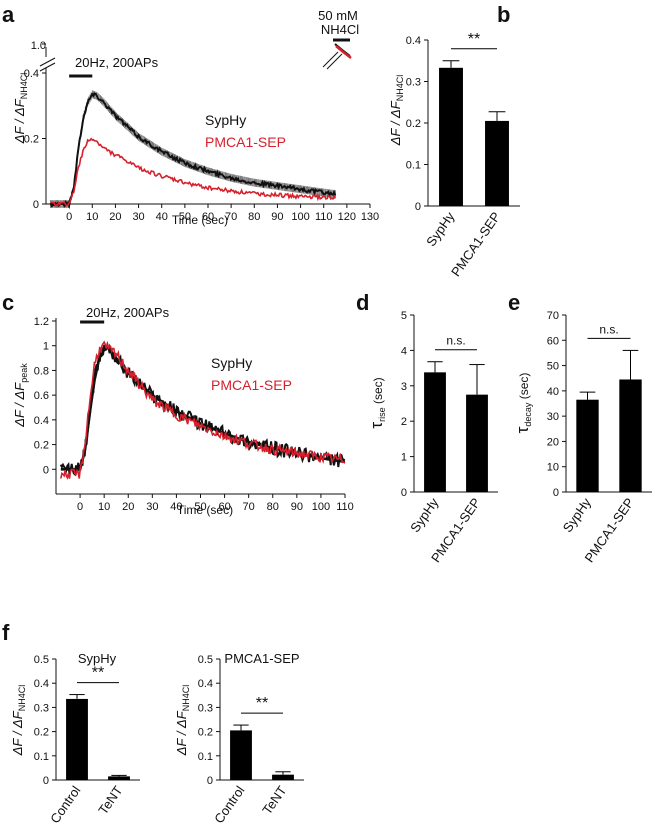 The width and height of the screenshot is (659, 827). Describe the element at coordinates (577, 515) in the screenshot. I see `panel-e-xtick-0: SypHy` at that location.